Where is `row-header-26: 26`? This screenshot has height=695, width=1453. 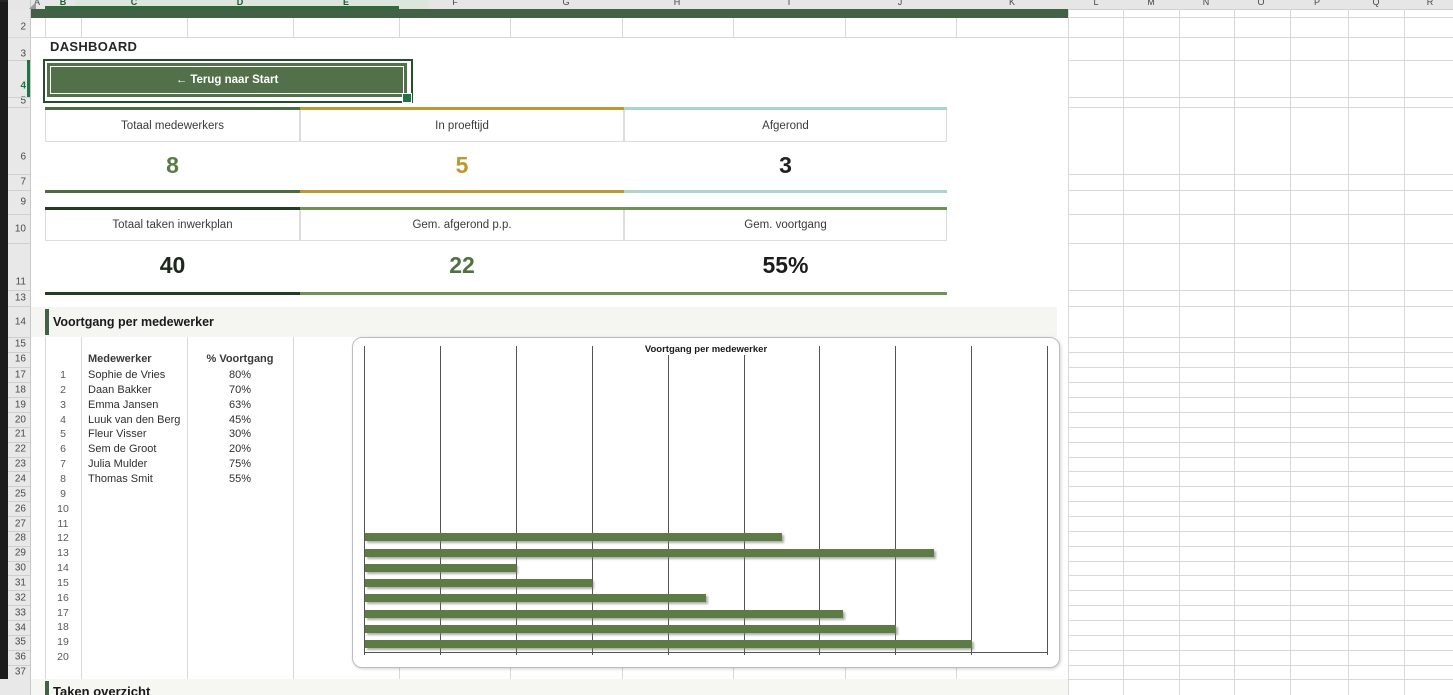
row-header-26: 26 is located at coordinates (20, 509).